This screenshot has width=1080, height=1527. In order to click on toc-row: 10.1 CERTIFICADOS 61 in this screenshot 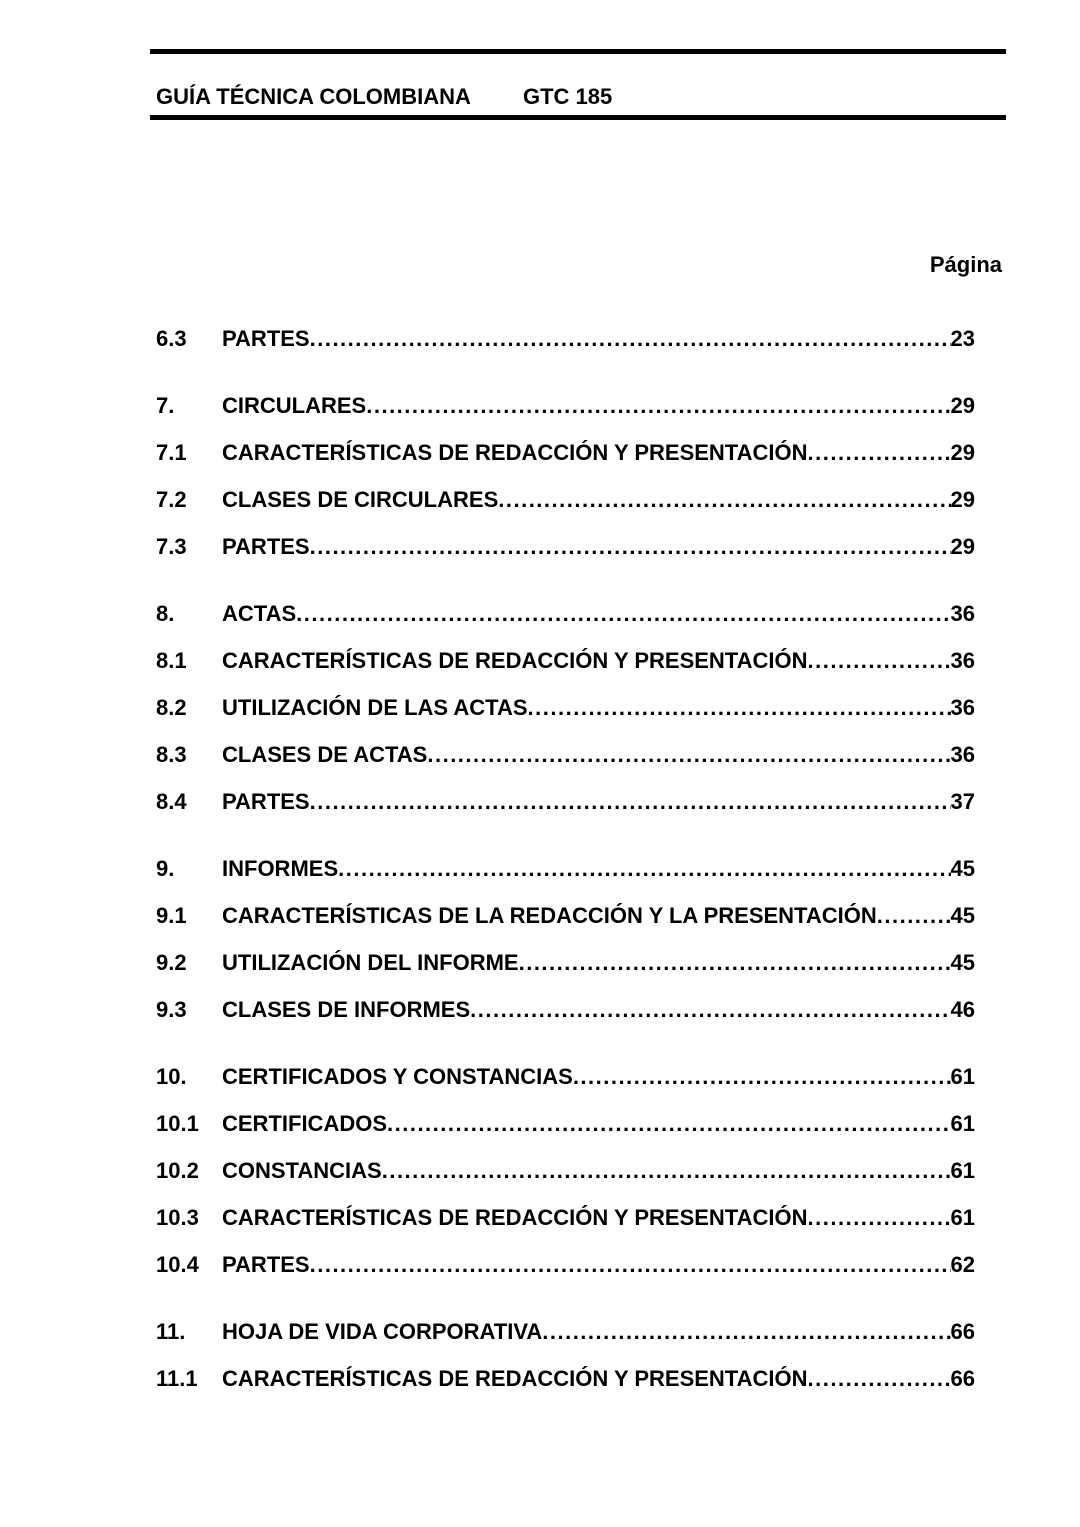, I will do `click(565, 1123)`.